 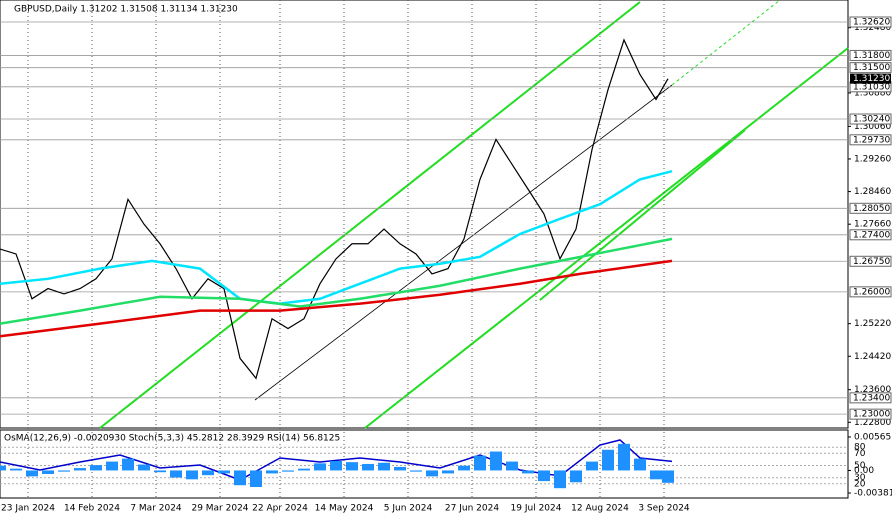 What do you see at coordinates (424, 464) in the screenshot?
I see `indicator-panel` at bounding box center [424, 464].